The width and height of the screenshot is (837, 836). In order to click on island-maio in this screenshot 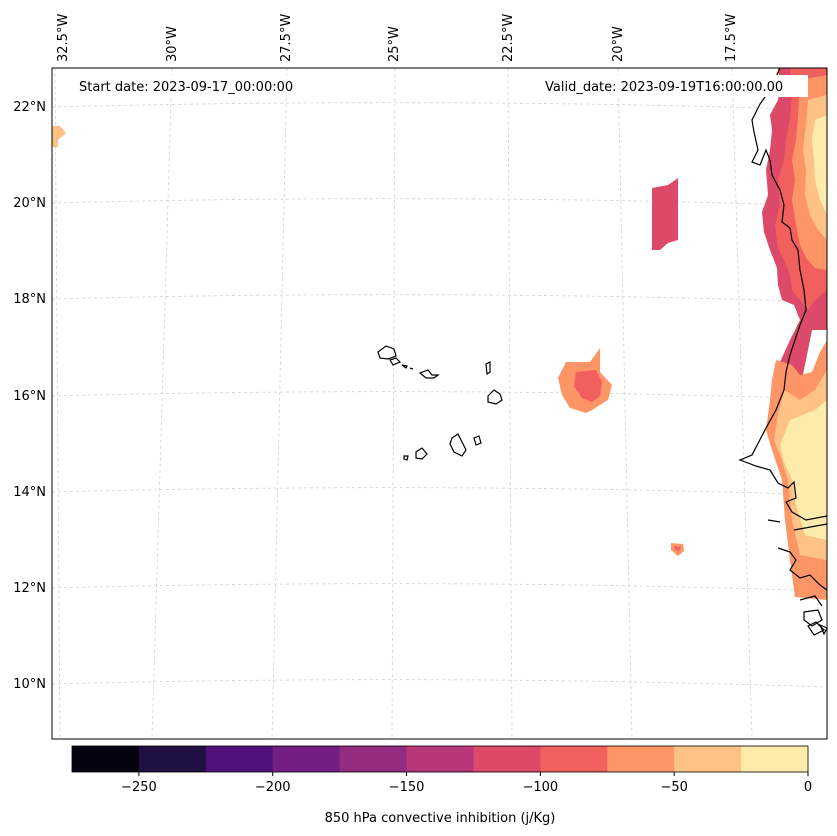, I will do `click(477, 440)`.